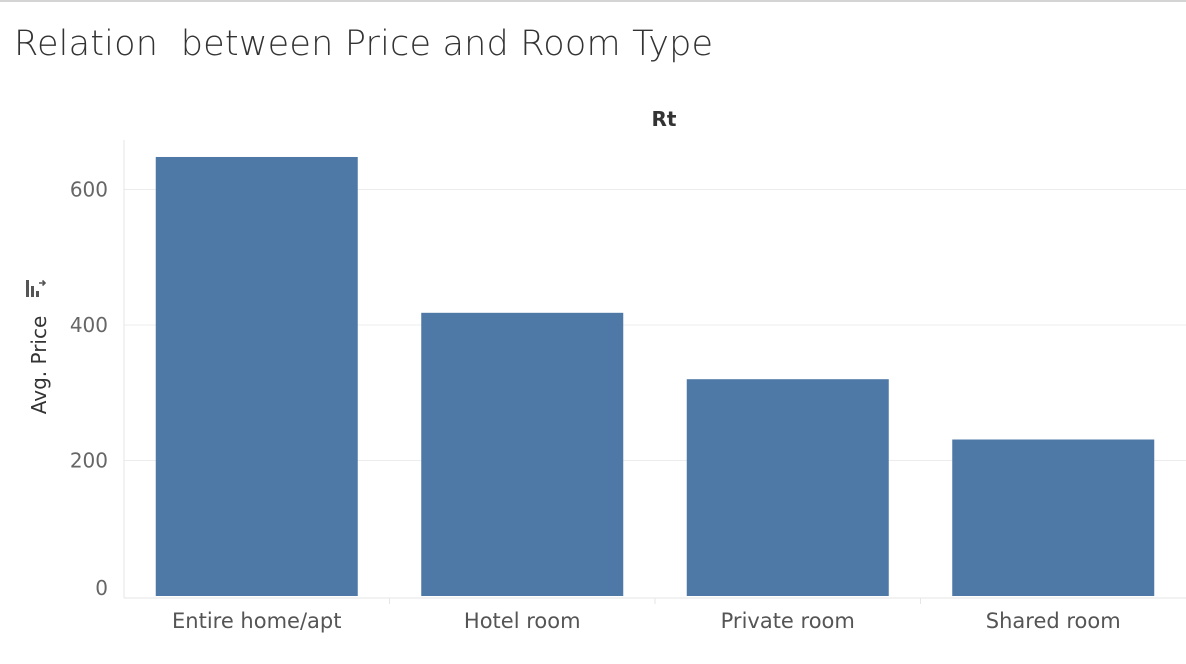  I want to click on y-axis-title-group: Avg. Price, so click(39, 365).